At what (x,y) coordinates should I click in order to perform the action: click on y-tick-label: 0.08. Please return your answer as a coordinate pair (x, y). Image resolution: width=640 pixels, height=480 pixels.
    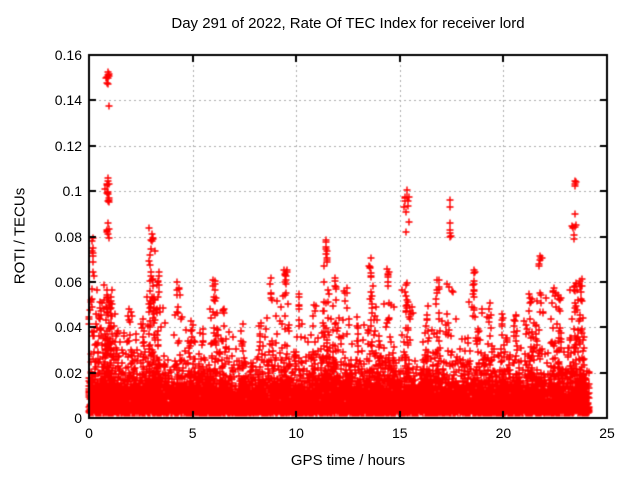
    Looking at the image, I should click on (68, 236).